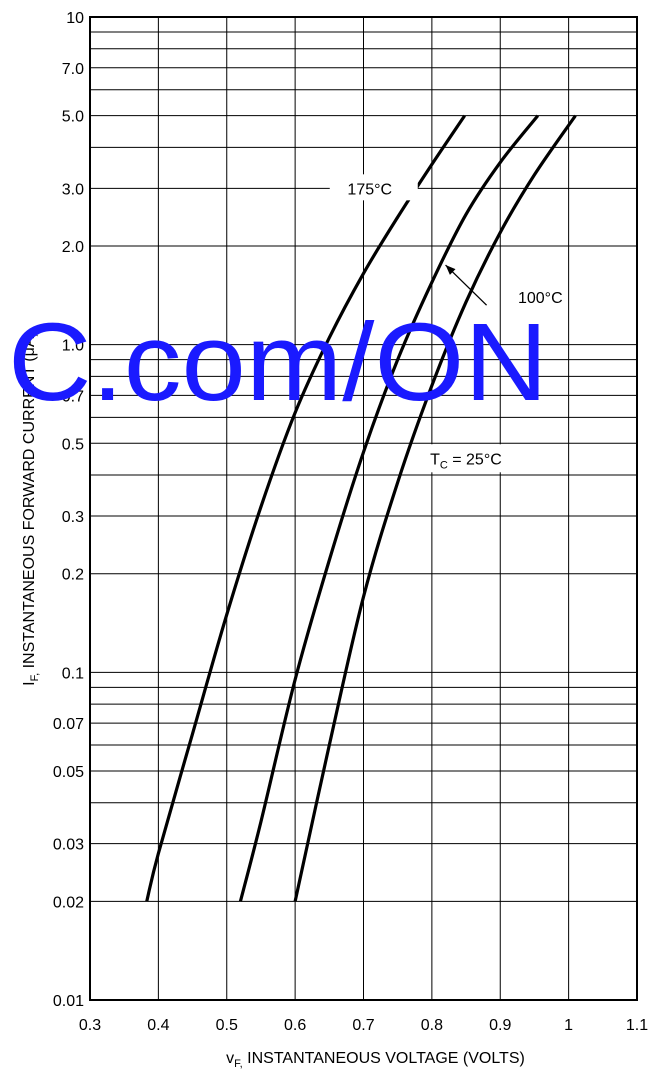 The image size is (661, 1078). I want to click on x-tick-label: 0.8, so click(432, 1025).